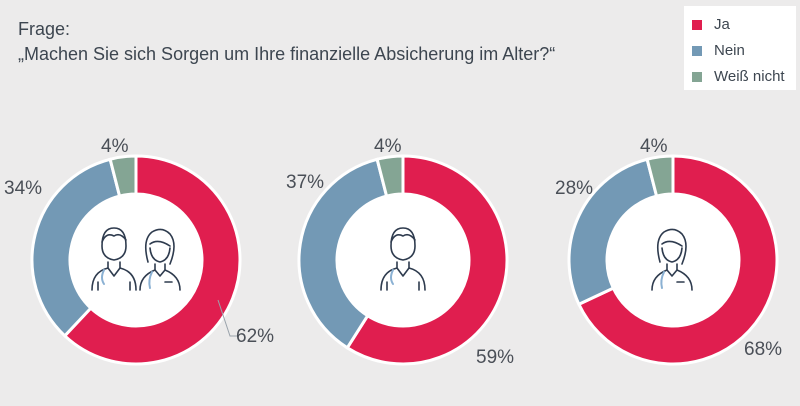 This screenshot has height=406, width=800. I want to click on donut-1-center, so click(136, 260).